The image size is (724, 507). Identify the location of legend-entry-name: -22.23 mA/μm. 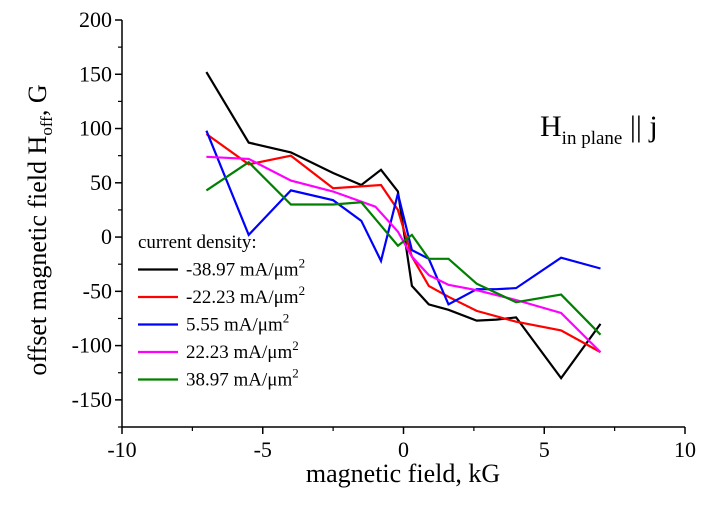
(242, 297).